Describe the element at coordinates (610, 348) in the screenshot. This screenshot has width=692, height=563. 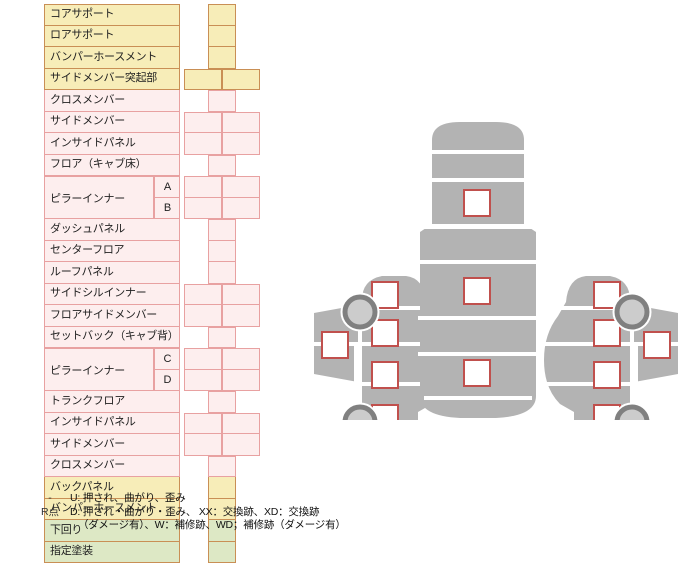
I see `right-side-view` at that location.